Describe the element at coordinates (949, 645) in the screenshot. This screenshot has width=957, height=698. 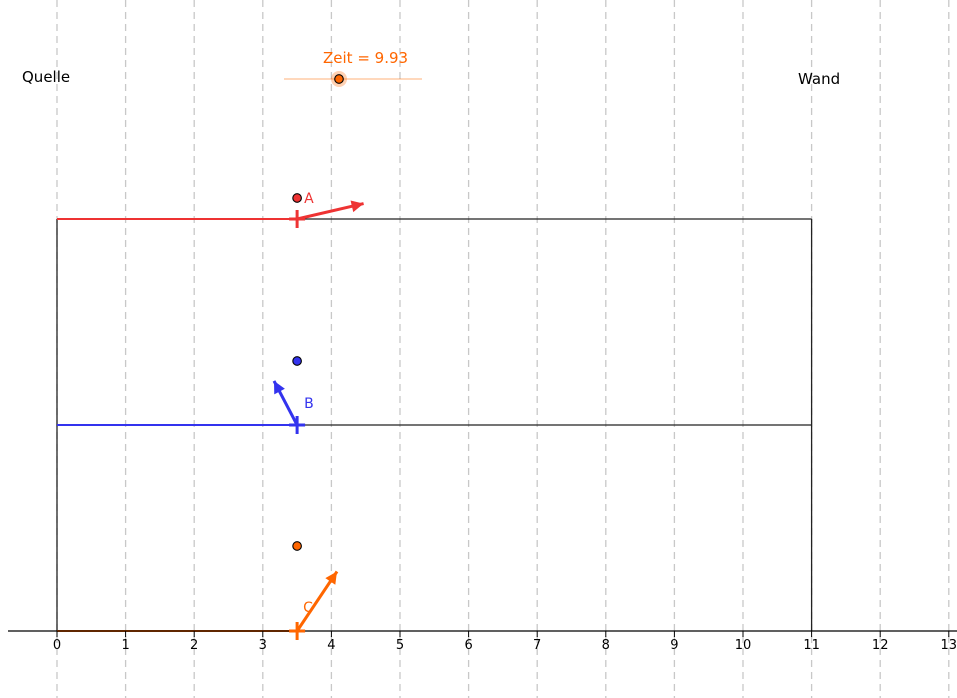
I see `tick-label: 13` at that location.